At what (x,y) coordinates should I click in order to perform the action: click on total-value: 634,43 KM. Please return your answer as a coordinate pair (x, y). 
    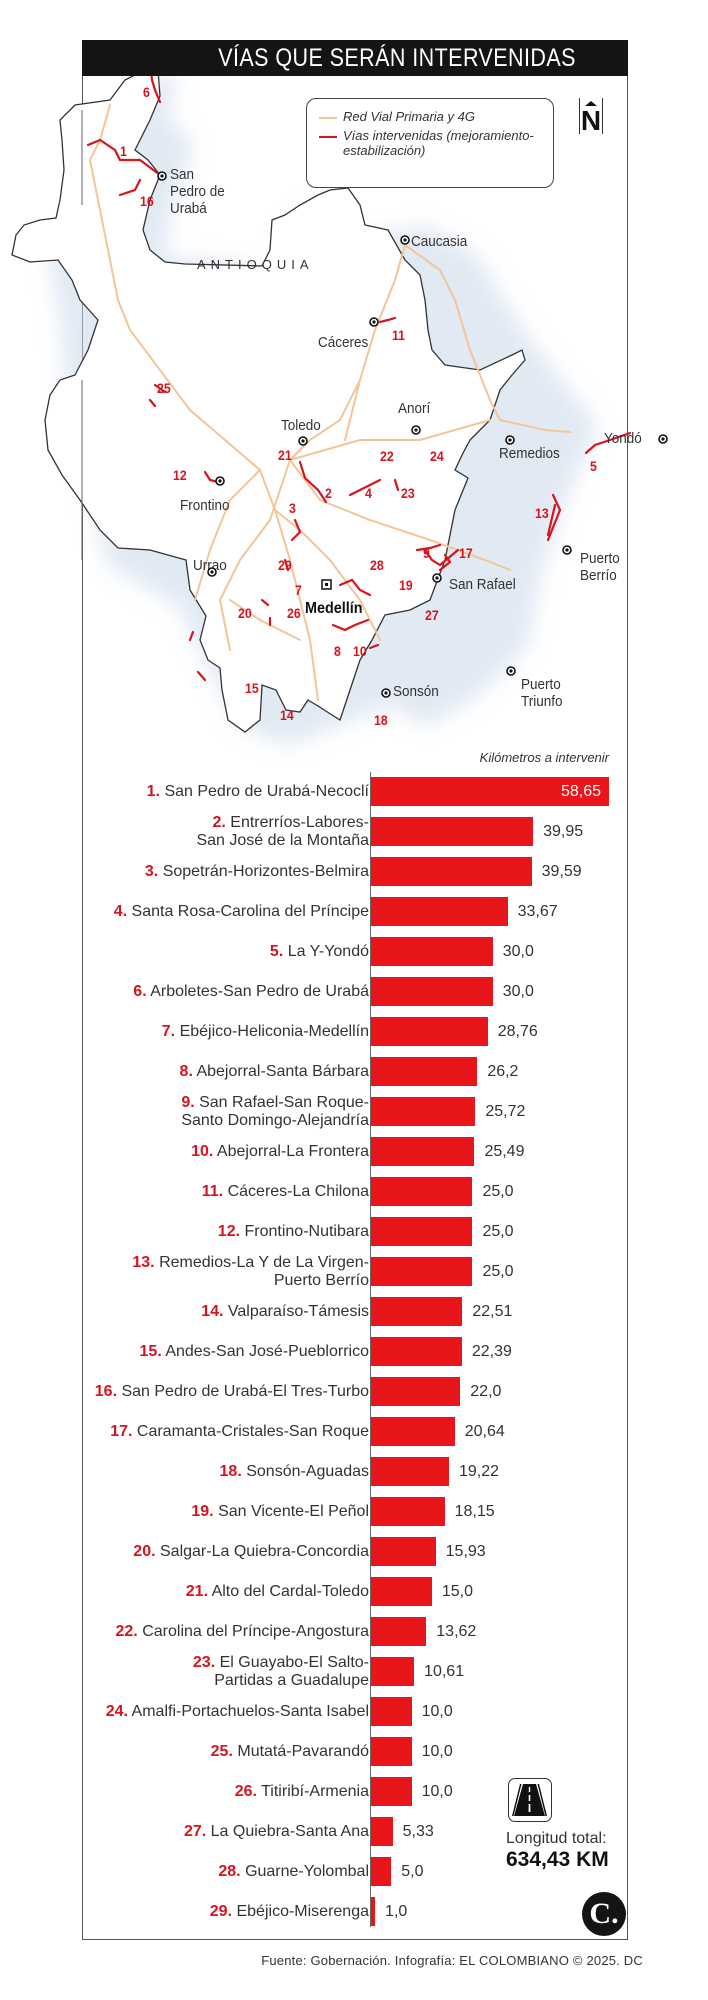
    Looking at the image, I should click on (557, 1859).